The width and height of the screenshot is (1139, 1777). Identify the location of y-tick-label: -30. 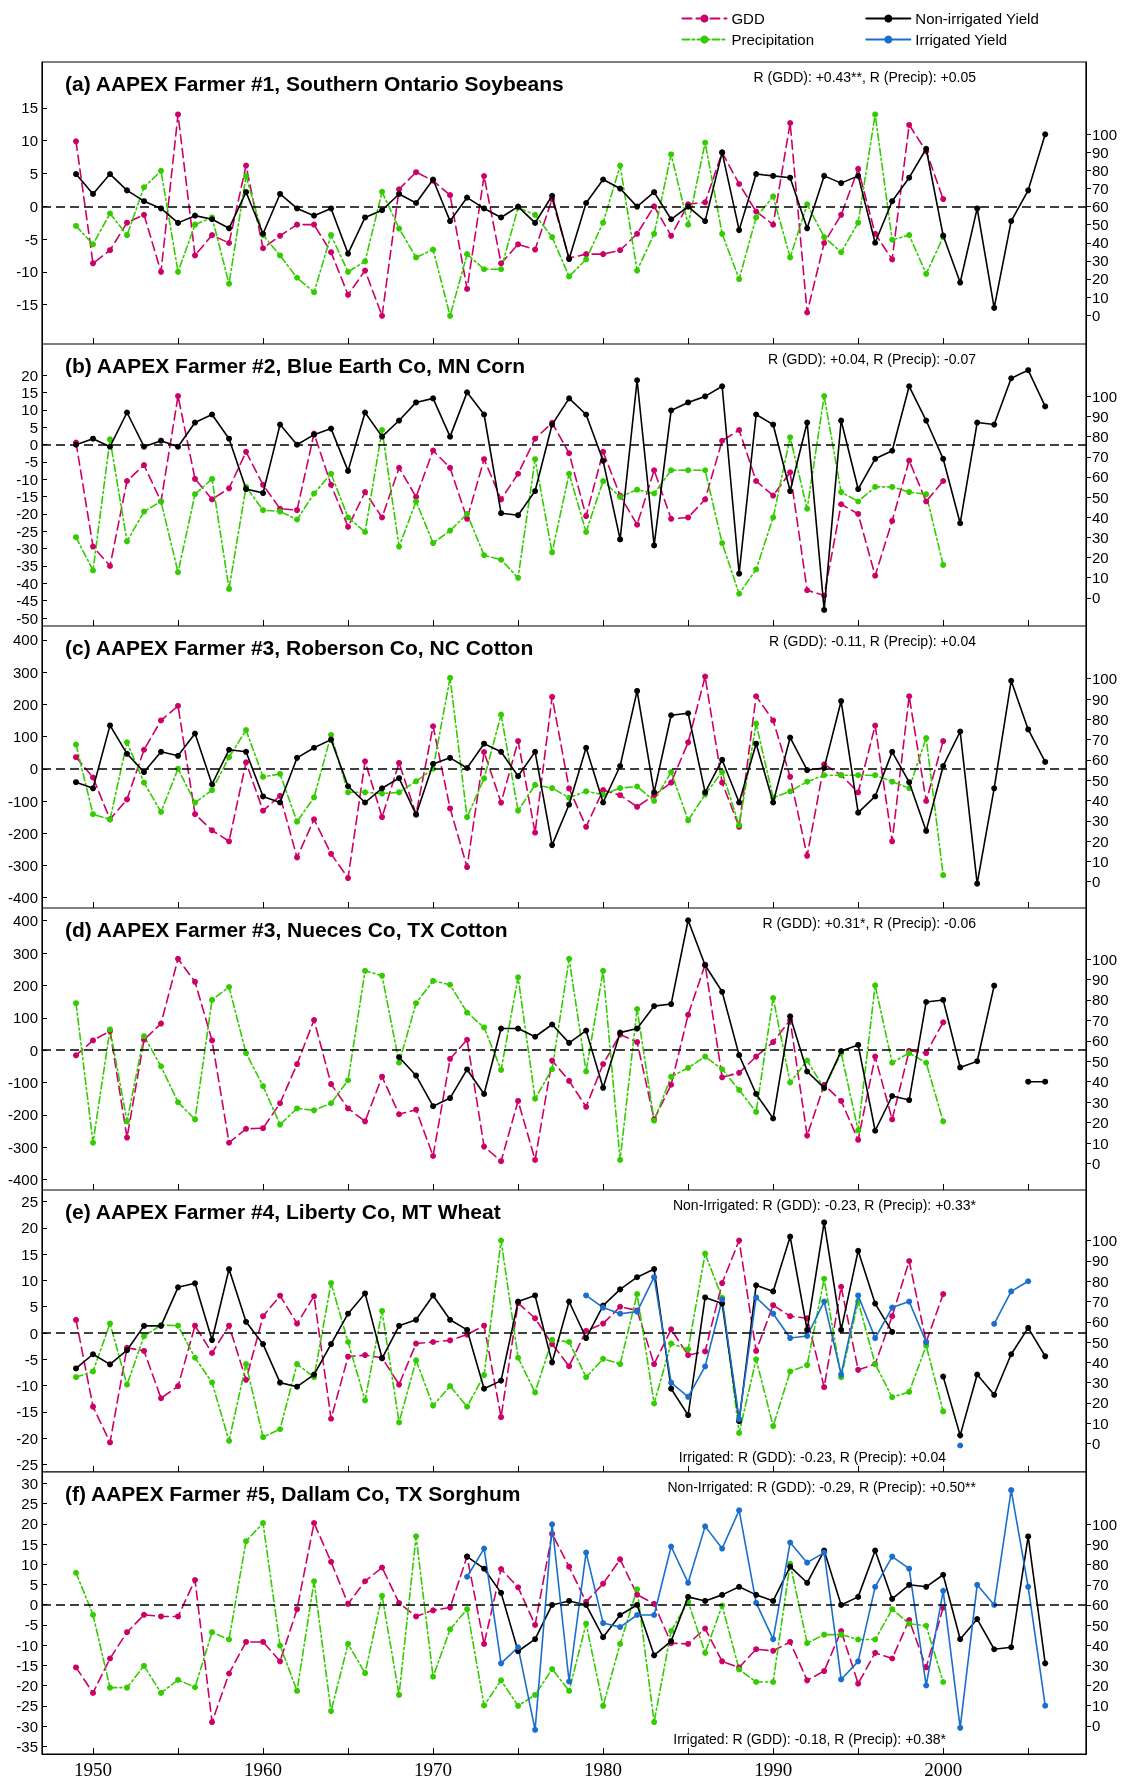
(27, 549).